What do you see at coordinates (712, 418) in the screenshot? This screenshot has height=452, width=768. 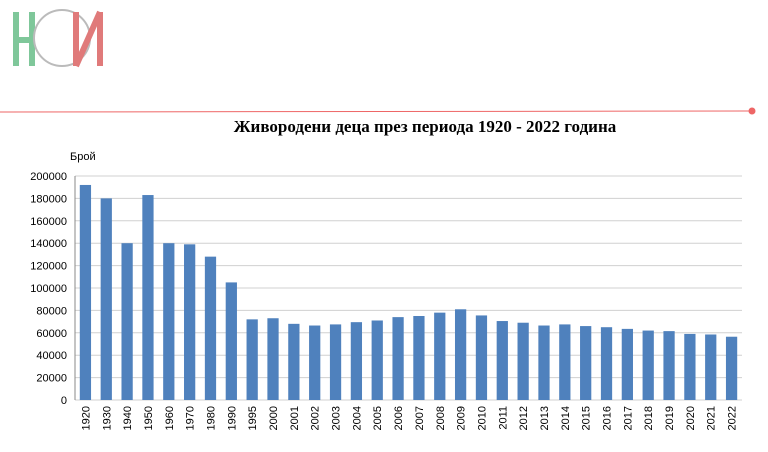 I see `x-tick-label: 2021` at bounding box center [712, 418].